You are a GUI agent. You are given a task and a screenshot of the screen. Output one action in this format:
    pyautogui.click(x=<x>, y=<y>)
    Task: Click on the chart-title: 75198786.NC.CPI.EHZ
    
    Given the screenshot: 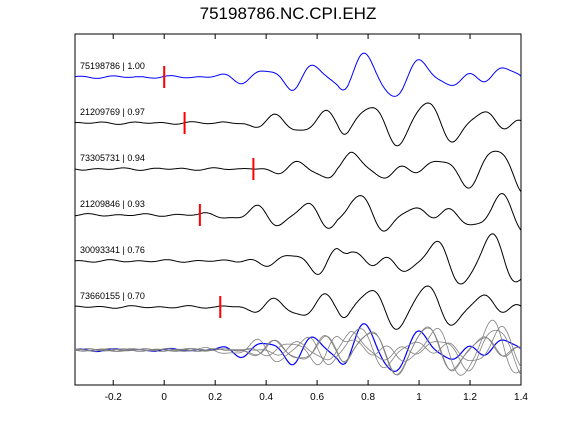 What is the action you would take?
    pyautogui.click(x=288, y=13)
    